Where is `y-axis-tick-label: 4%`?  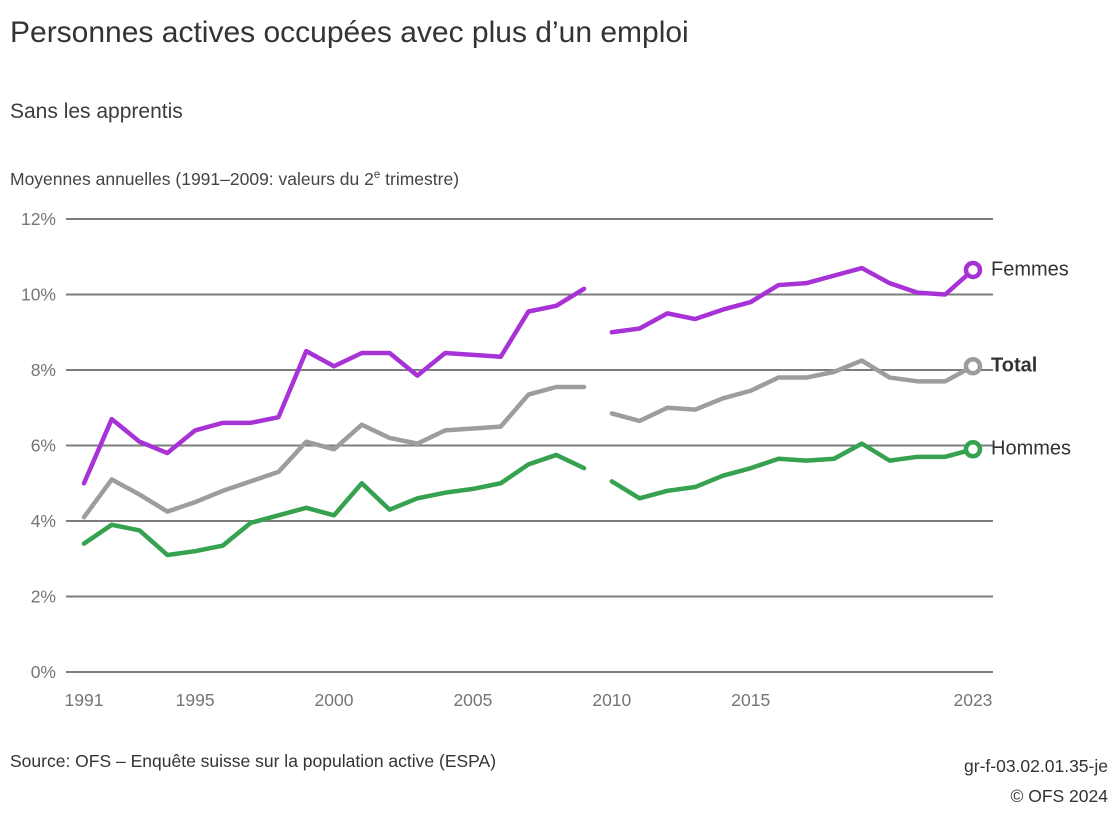 y-axis-tick-label: 4% is located at coordinates (43, 521).